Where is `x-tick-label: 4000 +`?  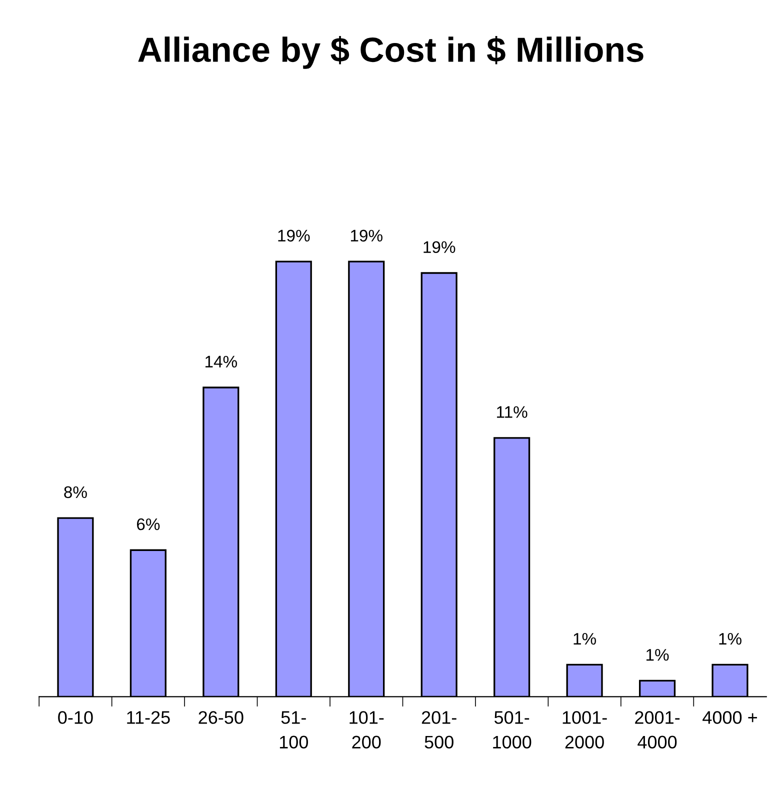
x-tick-label: 4000 + is located at coordinates (729, 717).